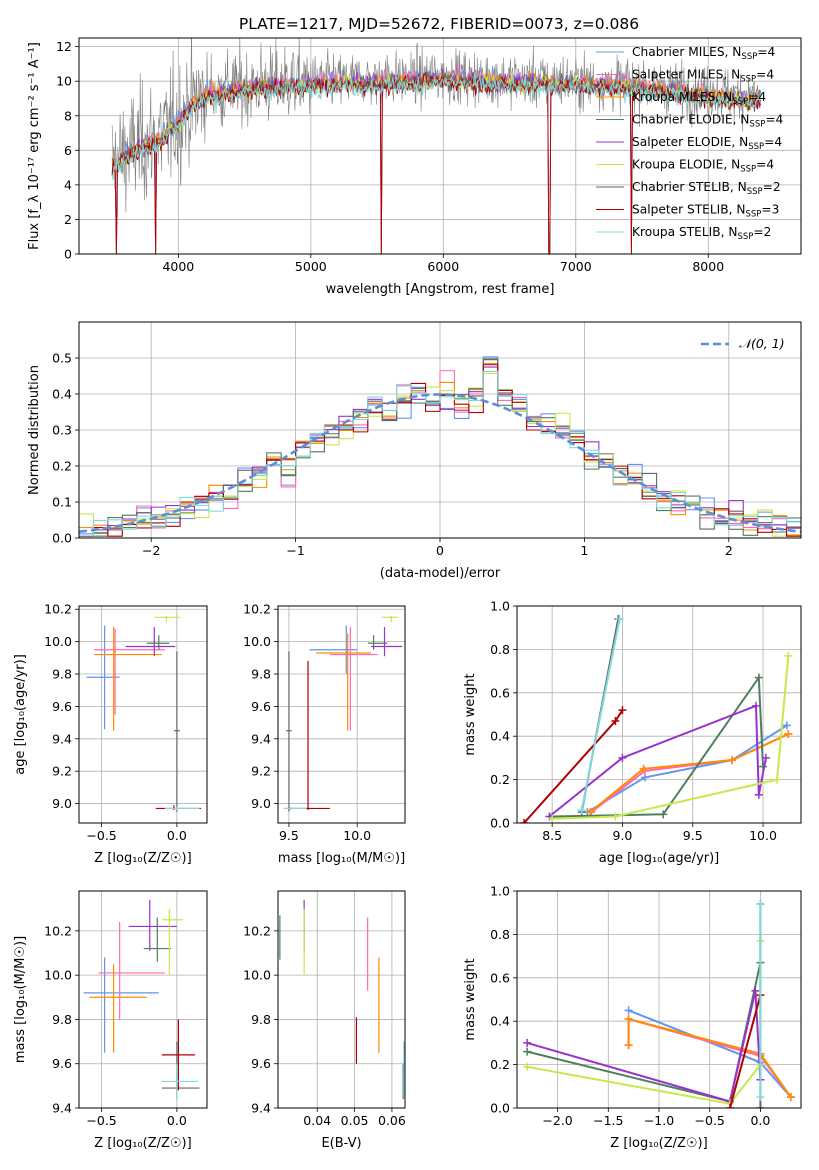  What do you see at coordinates (708, 266) in the screenshot?
I see `spectrum-xtick-label: 8000` at bounding box center [708, 266].